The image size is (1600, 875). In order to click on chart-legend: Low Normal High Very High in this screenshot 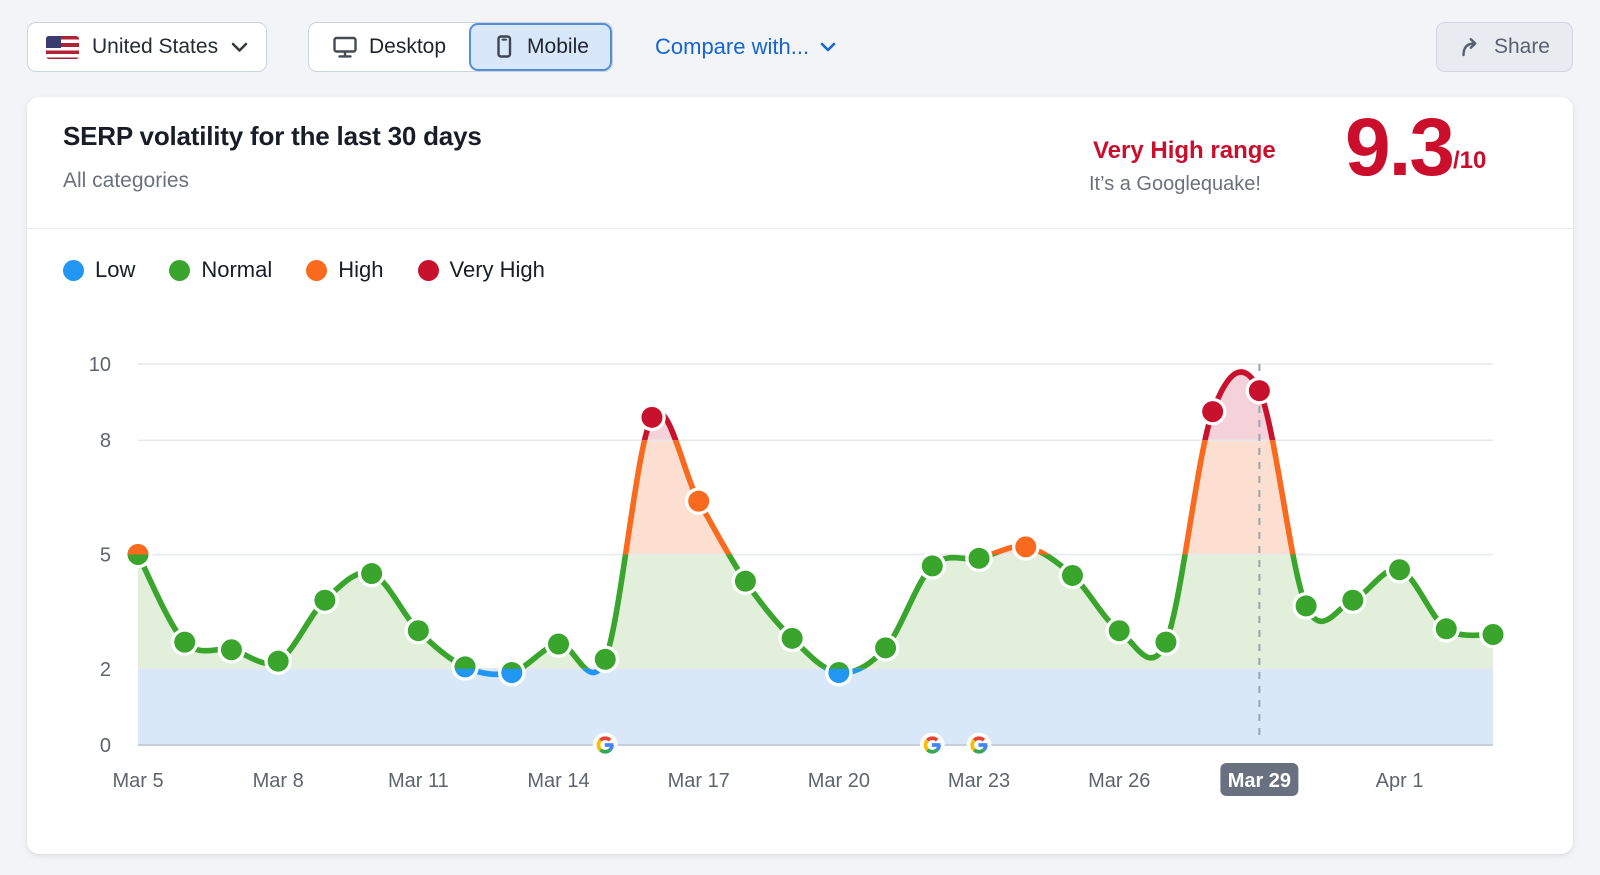, I will do `click(304, 270)`.